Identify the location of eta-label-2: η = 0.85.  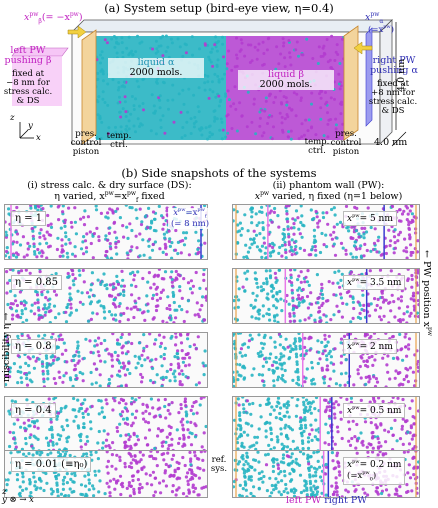
(36, 282).